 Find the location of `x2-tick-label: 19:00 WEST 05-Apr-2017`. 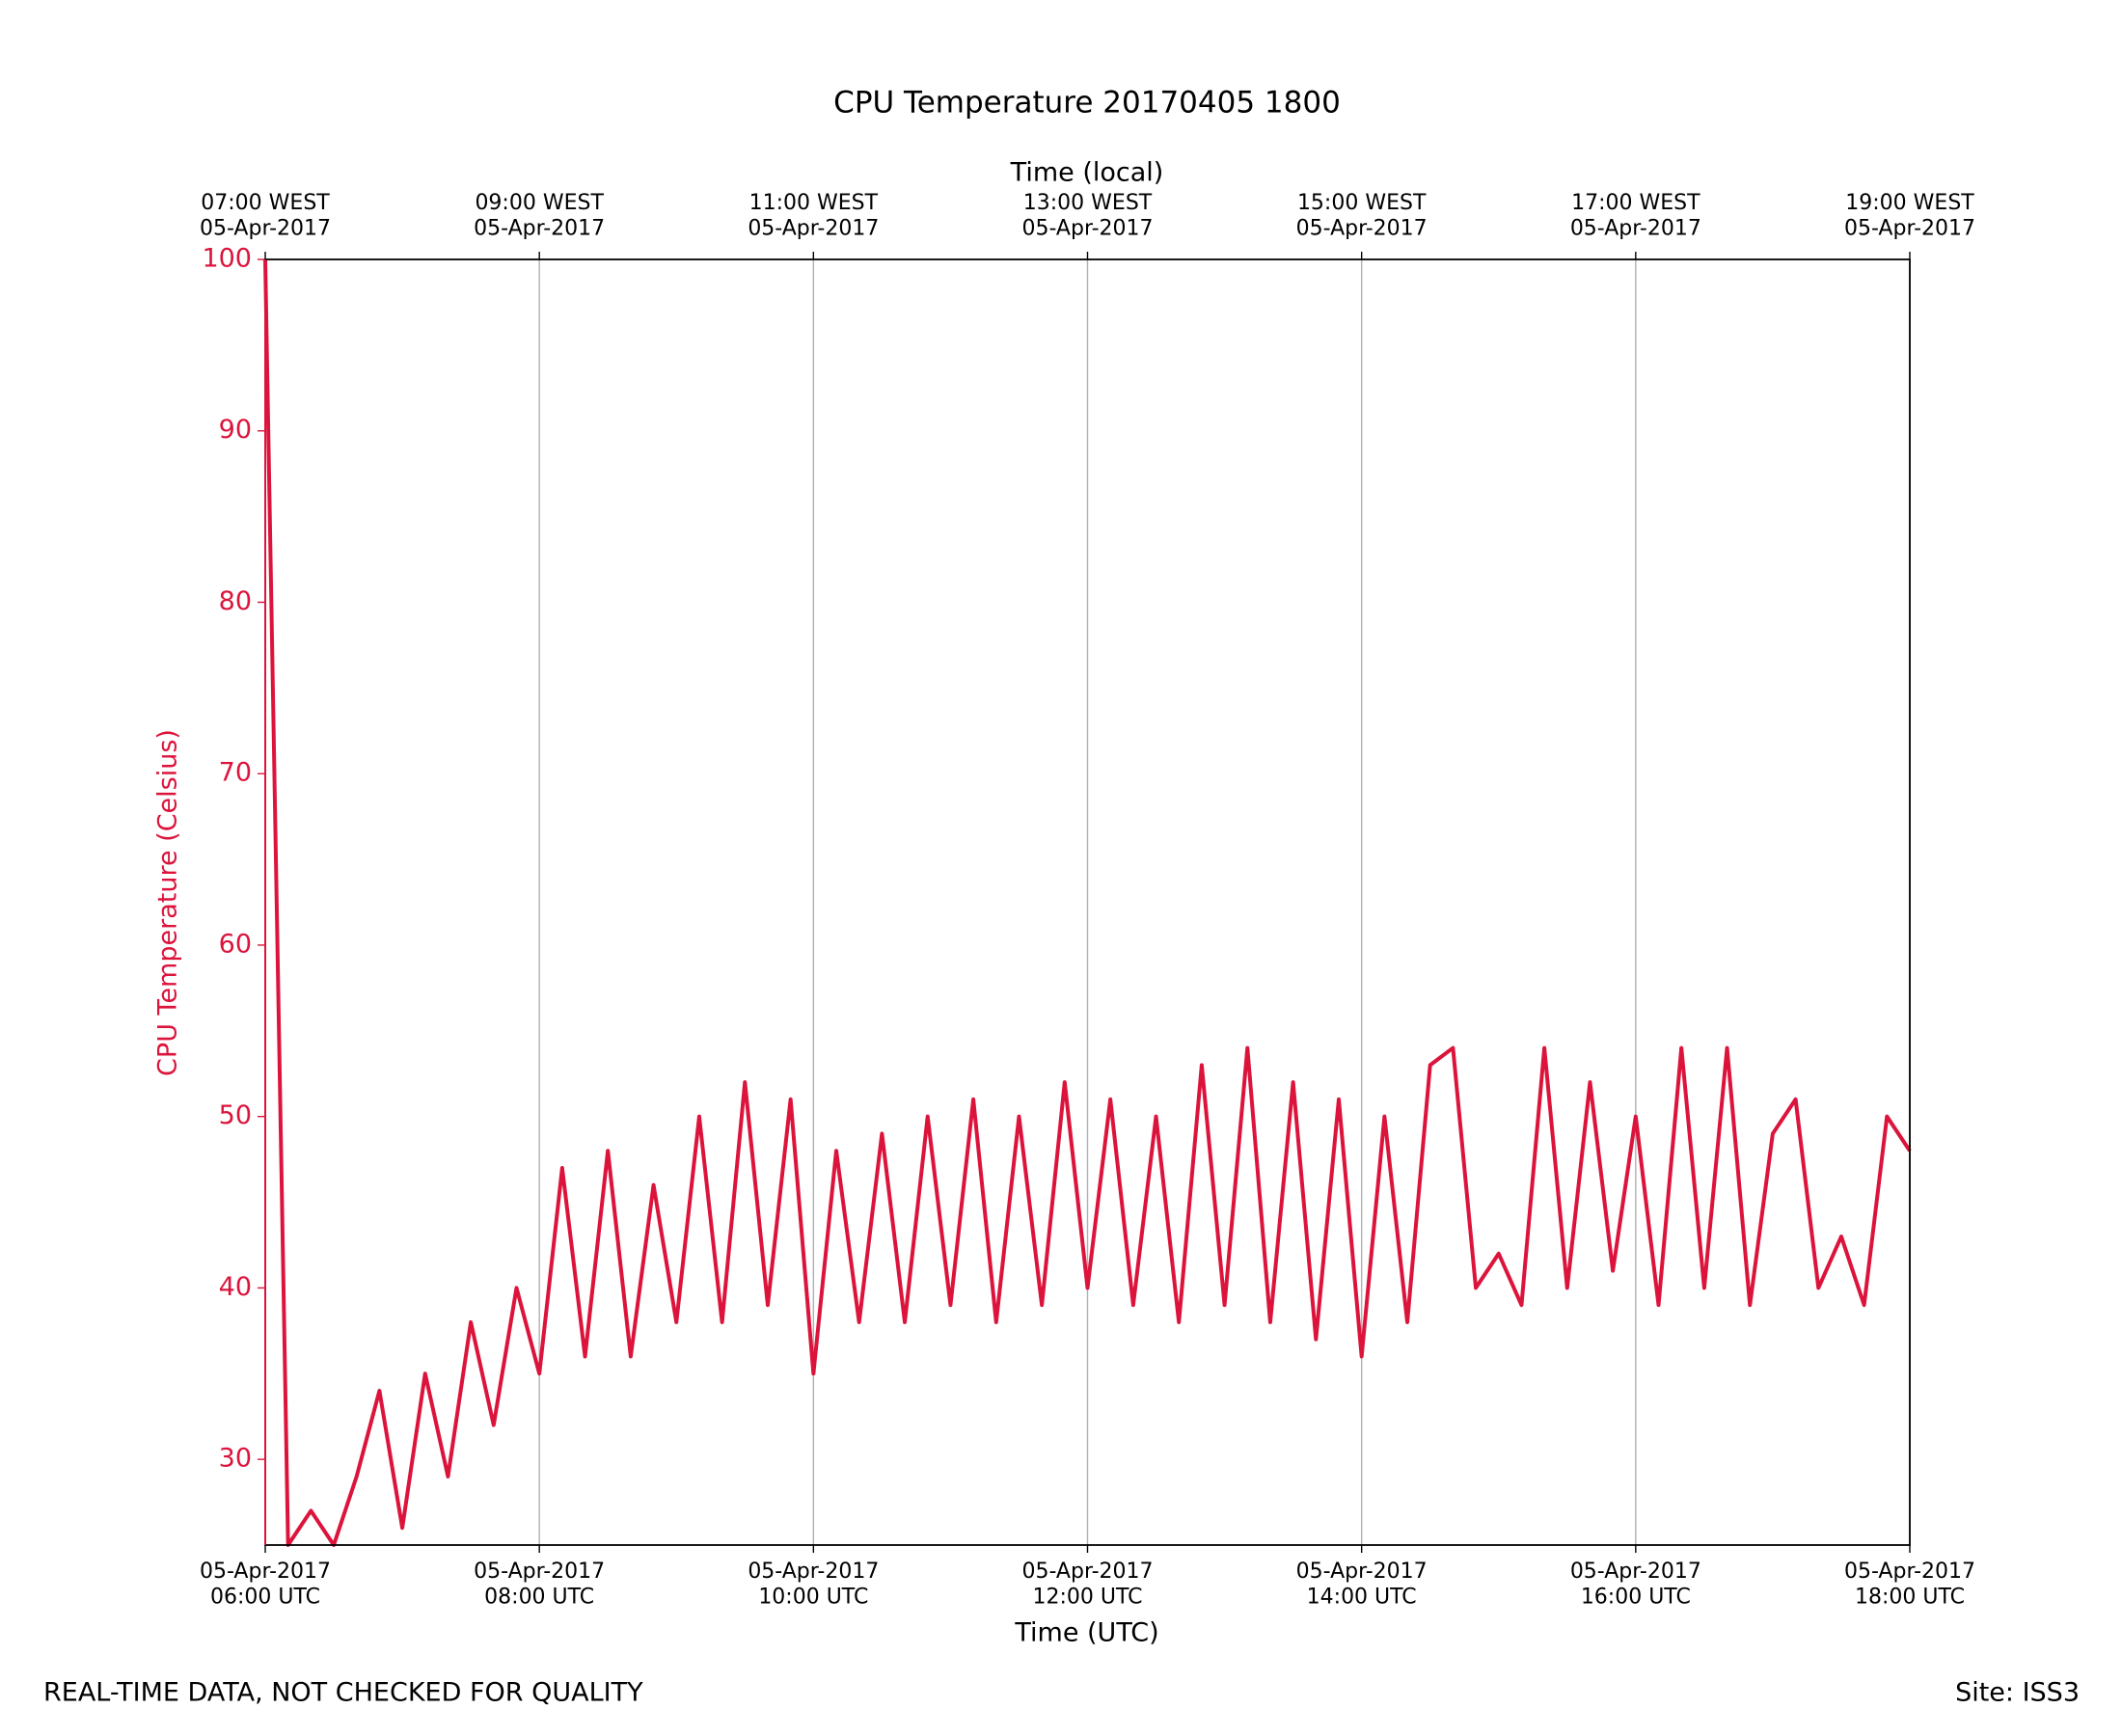

x2-tick-label: 19:00 WEST 05-Apr-2017 is located at coordinates (1910, 215).